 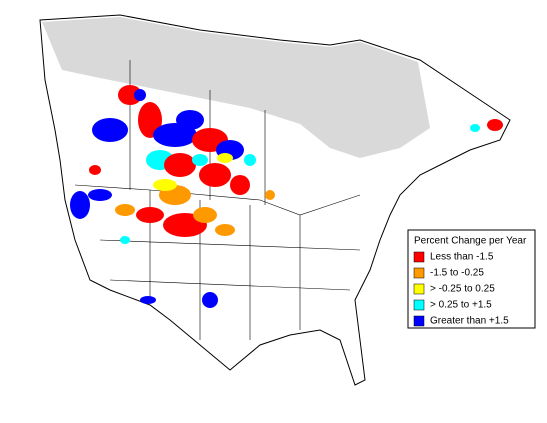 I want to click on legend-box, so click(x=471, y=279).